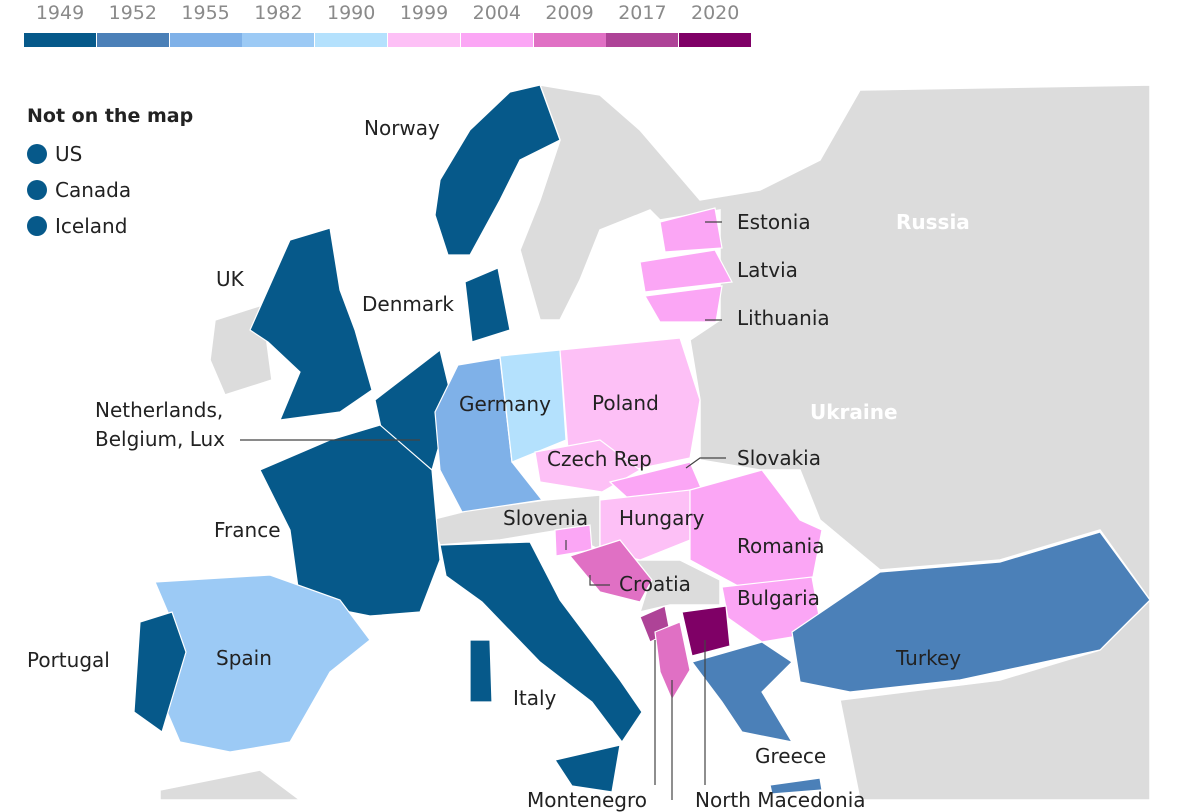 Image resolution: width=1200 pixels, height=812 pixels. Describe the element at coordinates (686, 271) in the screenshot. I see `latvia` at that location.